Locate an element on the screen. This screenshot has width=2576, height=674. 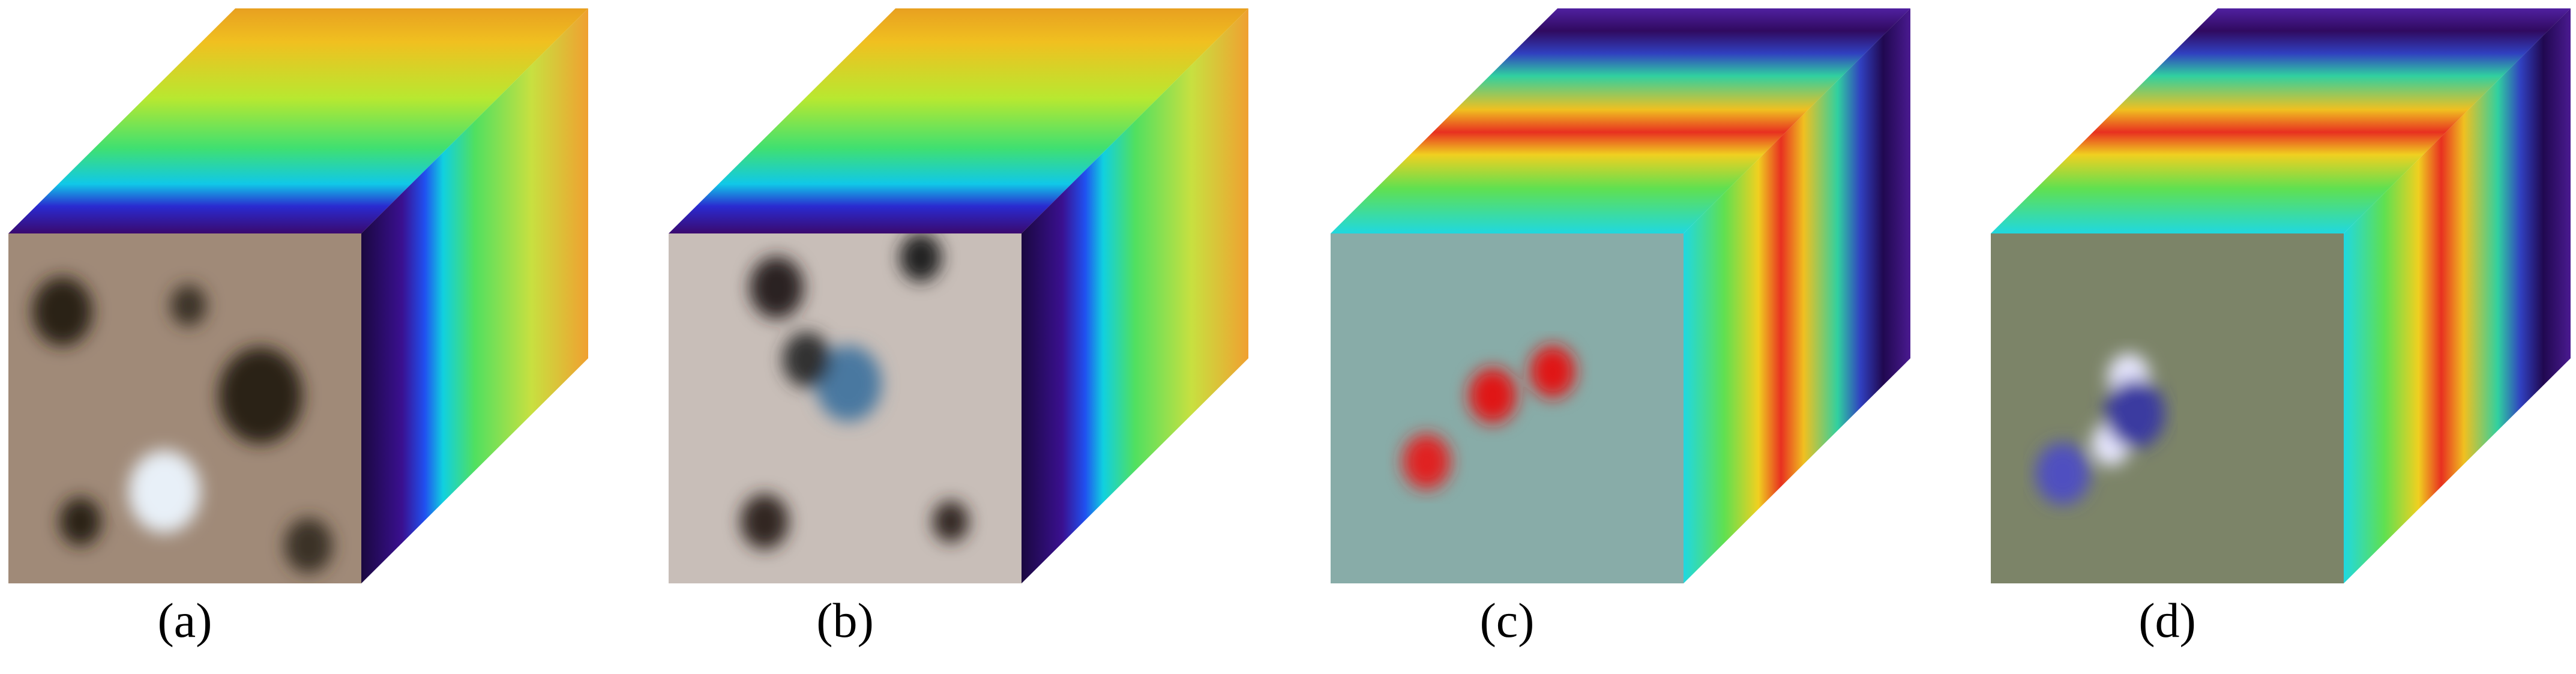
panel-label: (a) is located at coordinates (184, 620).